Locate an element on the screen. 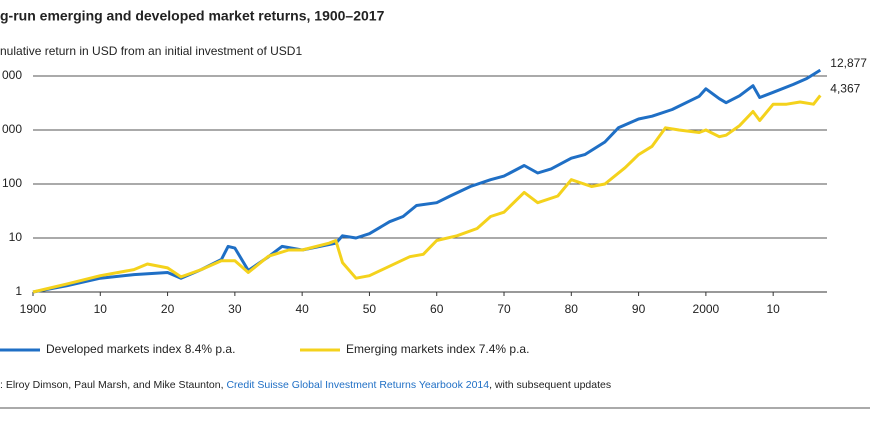 The image size is (870, 423). x-tick-label: 2000 is located at coordinates (706, 309).